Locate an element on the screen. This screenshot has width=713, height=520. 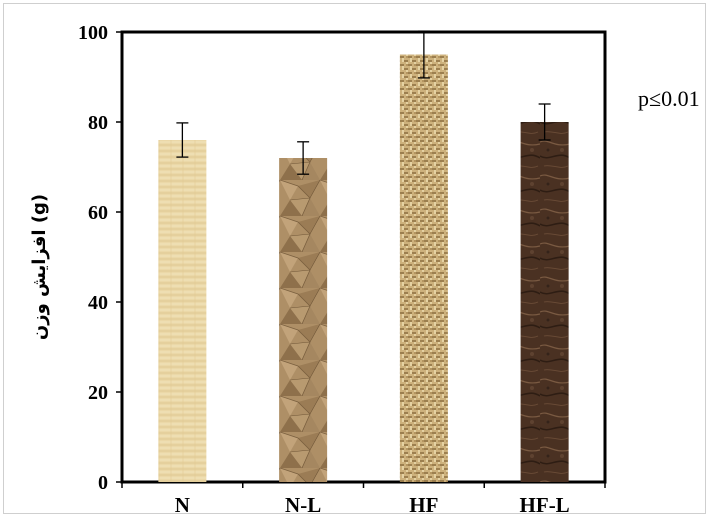
bar-hf is located at coordinates (424, 269).